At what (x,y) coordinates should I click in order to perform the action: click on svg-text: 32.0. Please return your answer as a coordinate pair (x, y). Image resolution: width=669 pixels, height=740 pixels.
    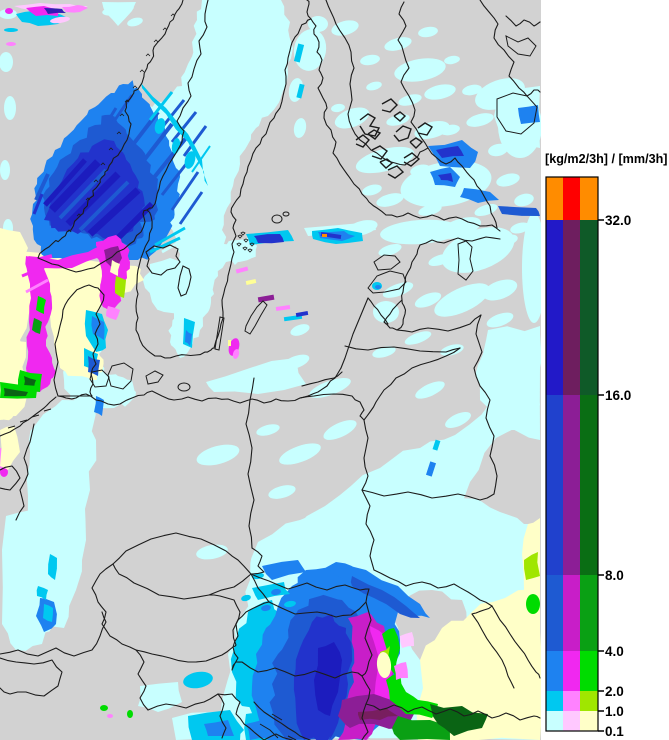
    Looking at the image, I should click on (618, 220).